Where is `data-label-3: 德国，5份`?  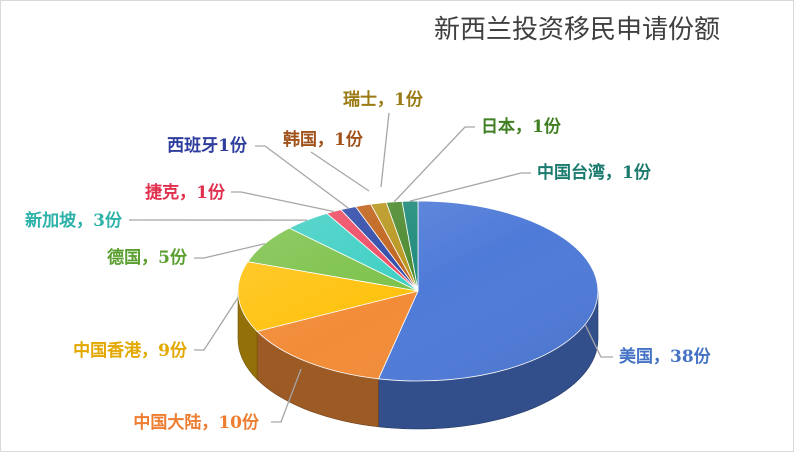
data-label-3: 德国，5份 is located at coordinates (147, 257).